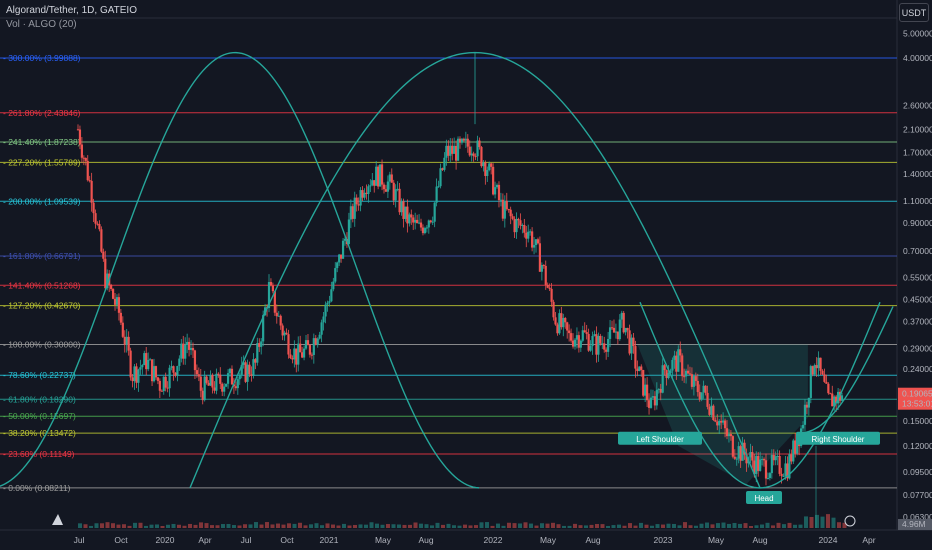 This screenshot has height=550, width=932. Describe the element at coordinates (39, 433) in the screenshot. I see `fib-level-label: - 38.20% (0.13472)` at that location.